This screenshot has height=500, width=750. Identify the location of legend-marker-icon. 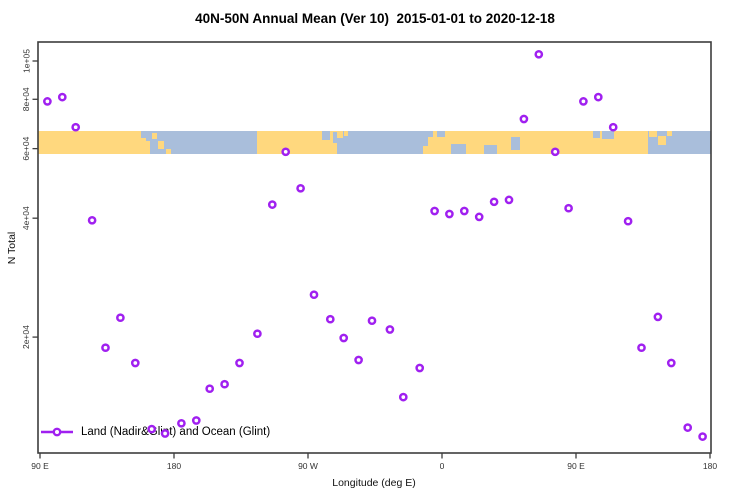
(57, 432).